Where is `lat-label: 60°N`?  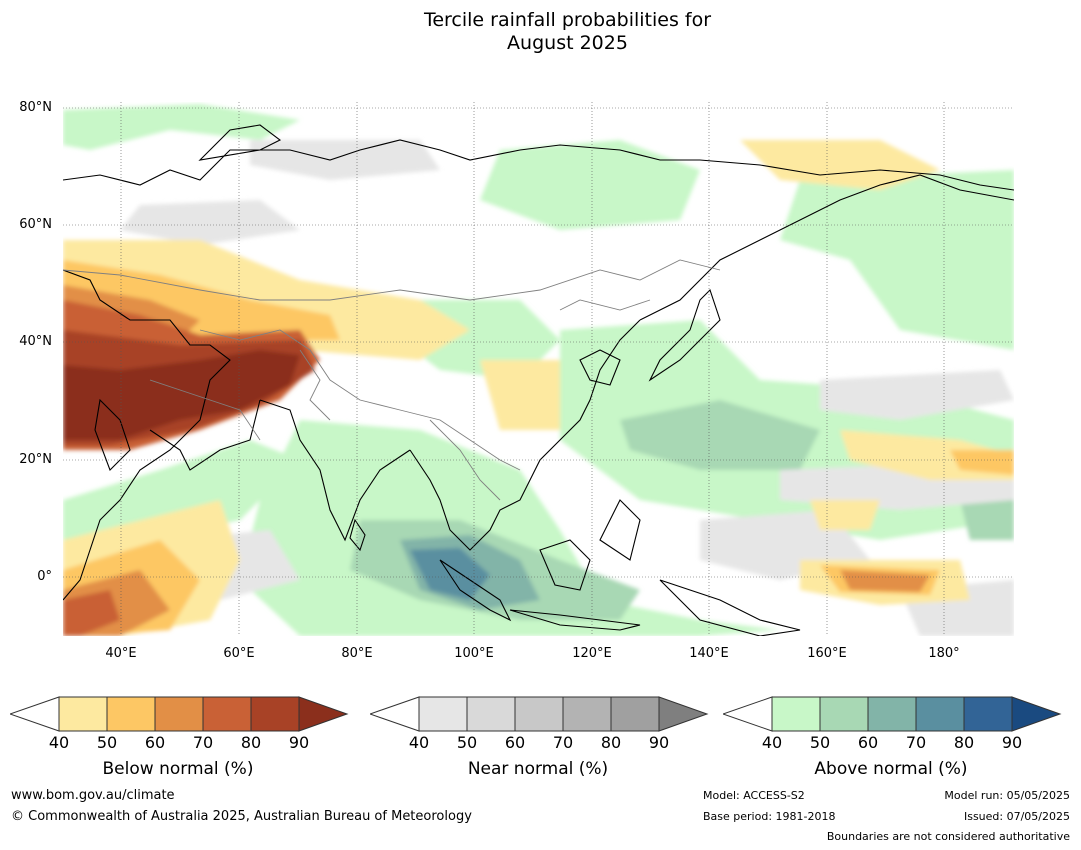
lat-label: 60°N is located at coordinates (35, 224).